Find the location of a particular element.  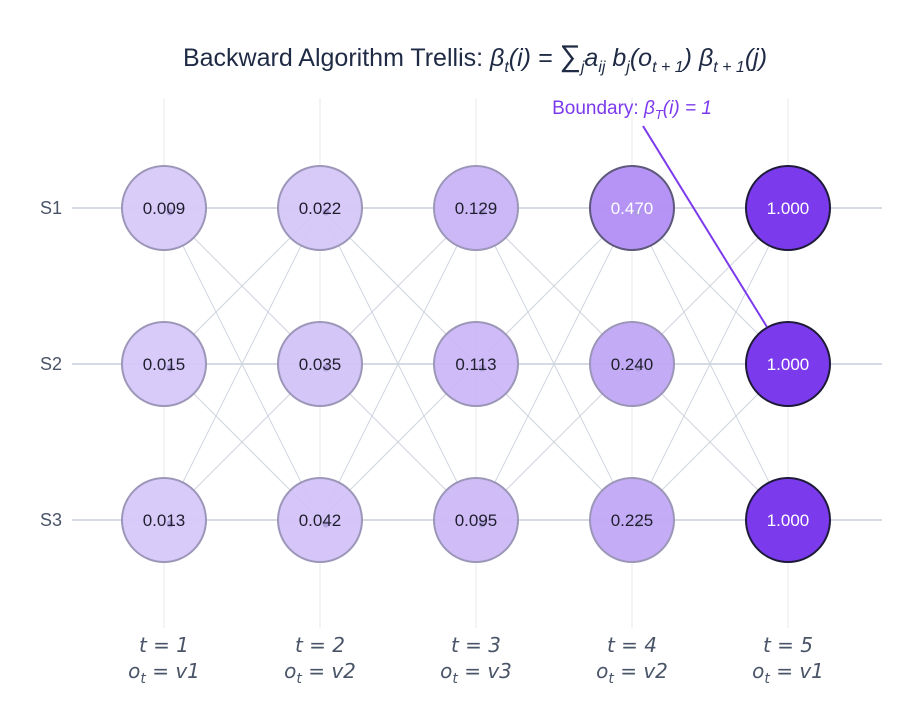

trellis-node: 0.013 is located at coordinates (164, 520).